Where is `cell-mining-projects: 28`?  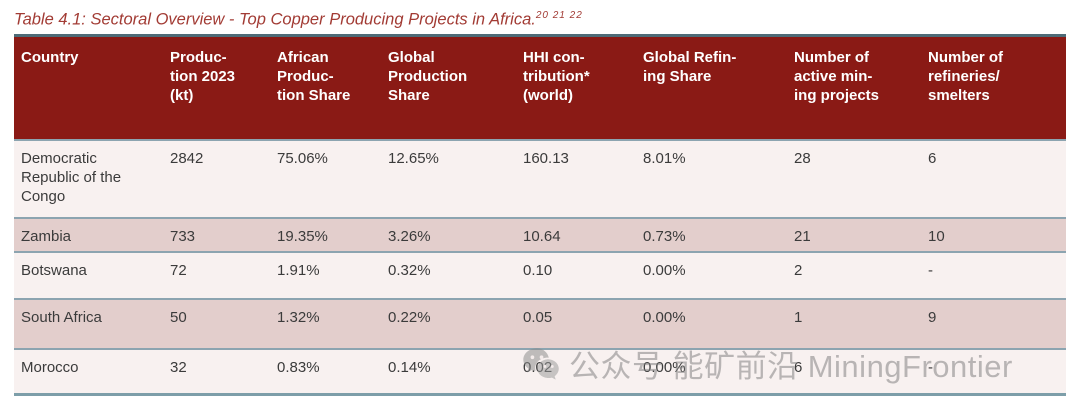 cell-mining-projects: 28 is located at coordinates (854, 178).